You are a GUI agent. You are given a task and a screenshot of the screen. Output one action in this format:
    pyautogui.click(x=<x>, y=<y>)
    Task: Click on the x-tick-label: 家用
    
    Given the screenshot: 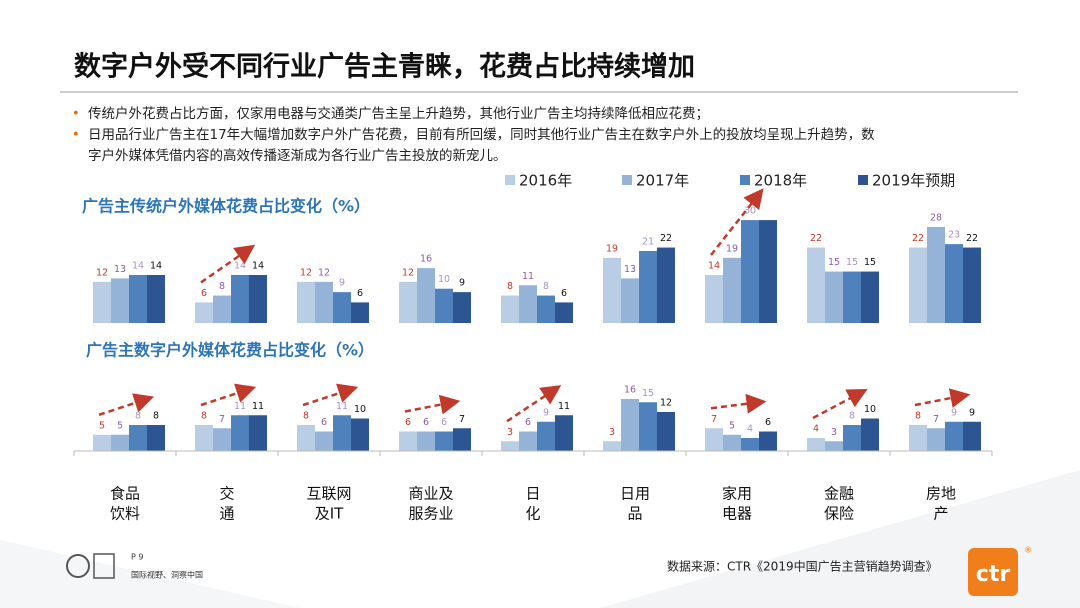 What is the action you would take?
    pyautogui.click(x=737, y=494)
    